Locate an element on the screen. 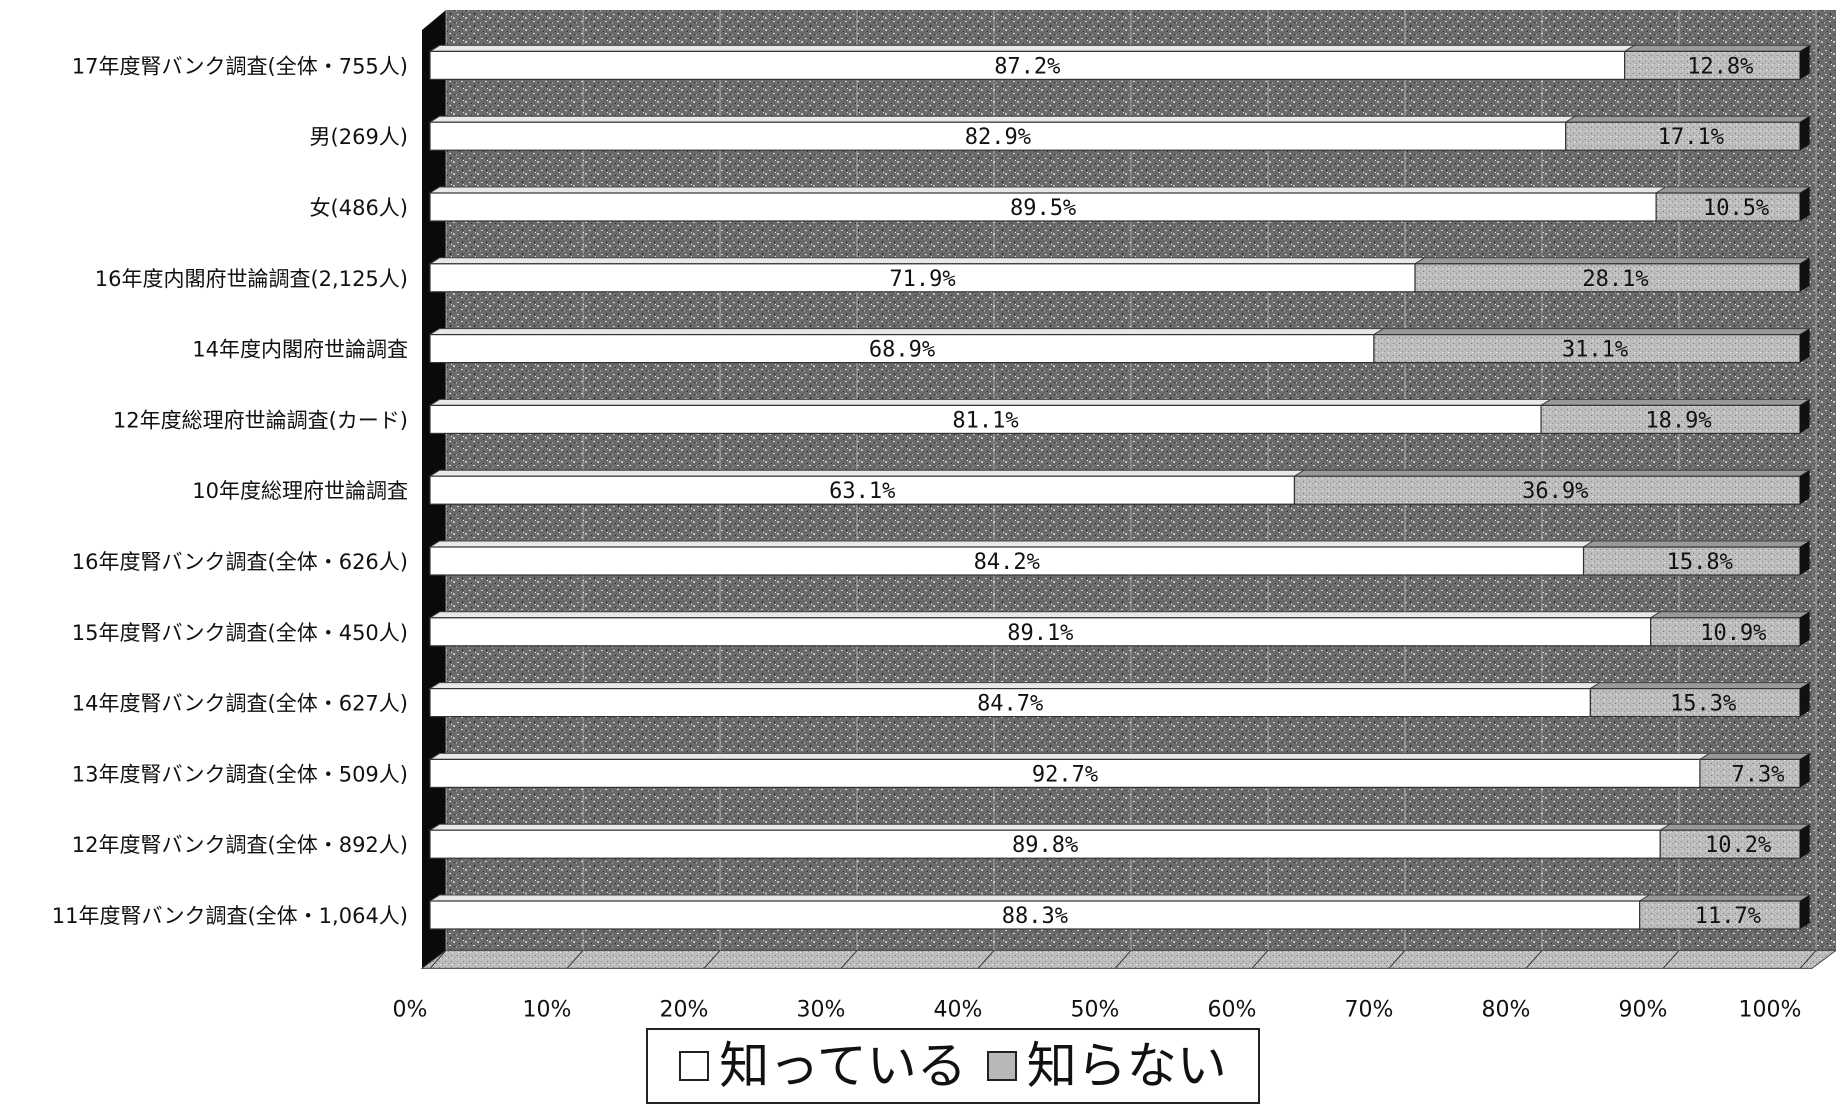 This screenshot has width=1836, height=1108. category-label: 12年度腎バンク調査(全体・892人) is located at coordinates (240, 845).